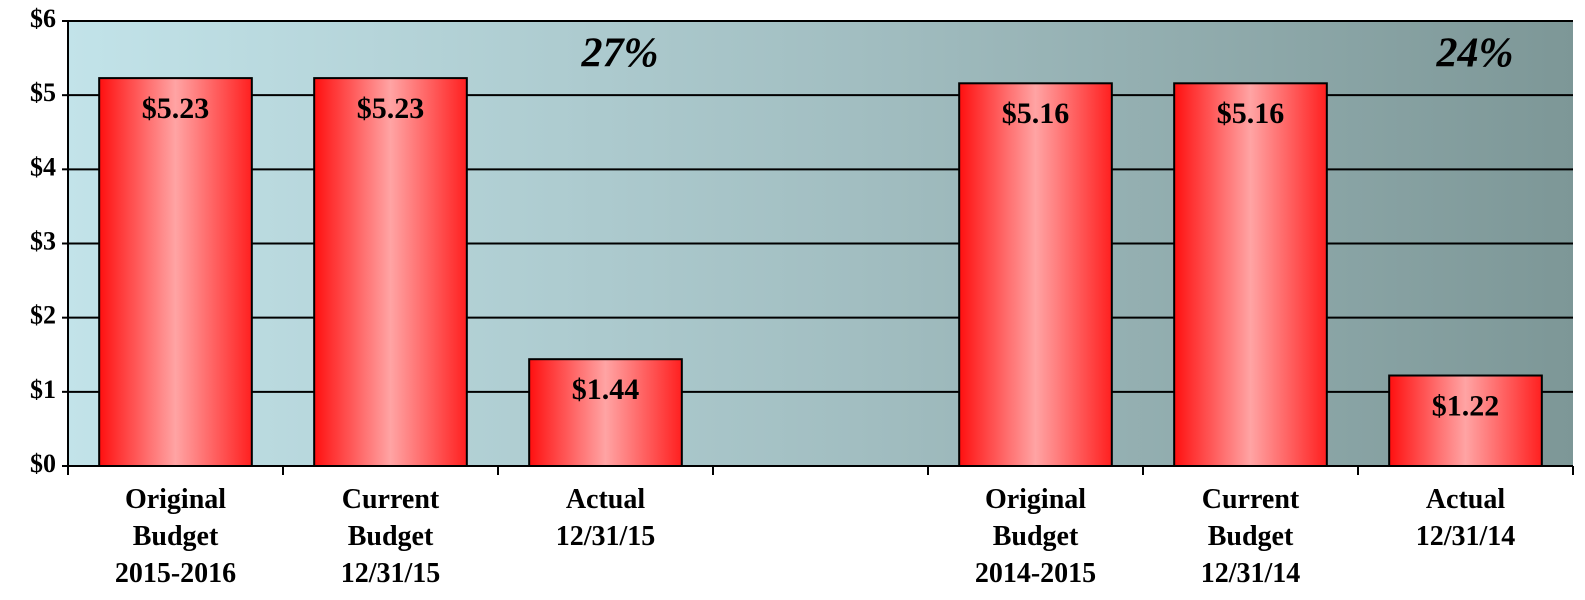  Describe the element at coordinates (1466, 518) in the screenshot. I see `x-tick-label: Actual 12/31/14` at that location.